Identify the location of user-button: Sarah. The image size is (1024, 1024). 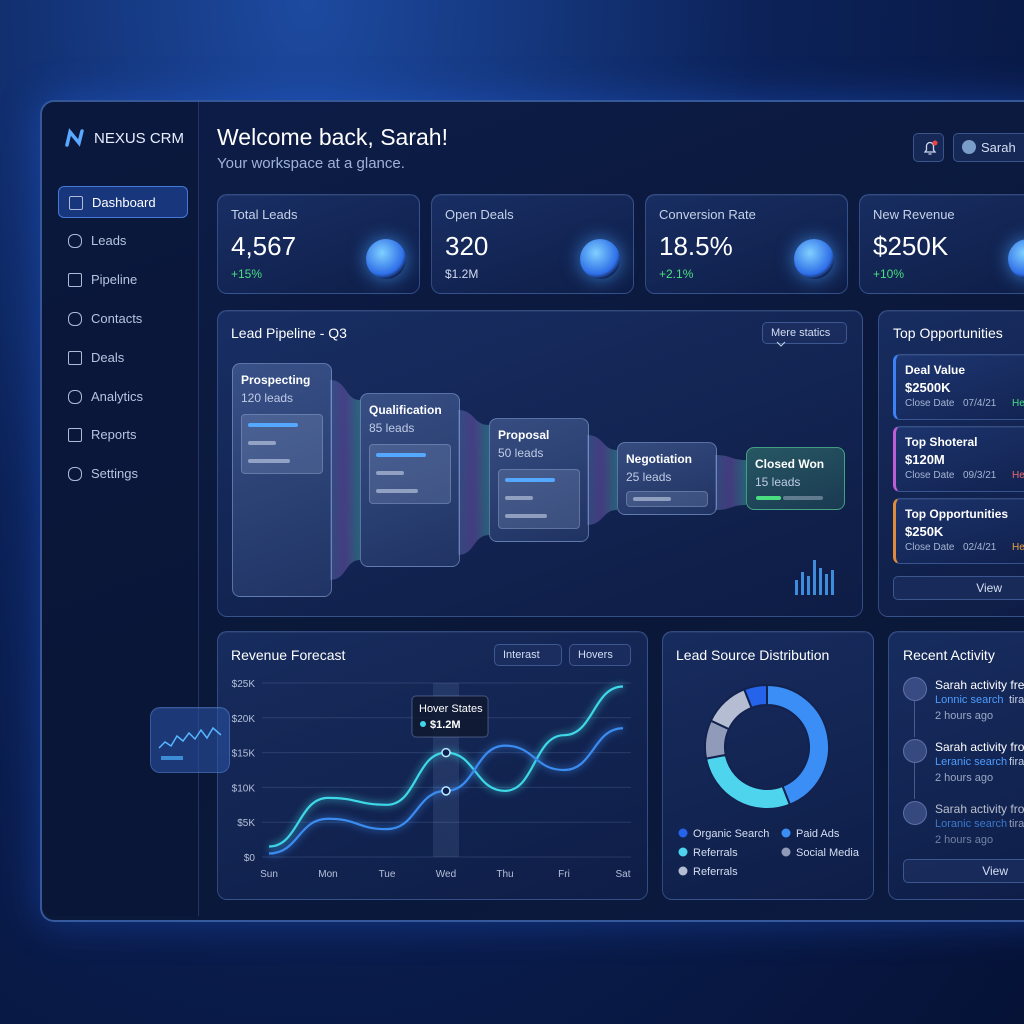
(988, 147).